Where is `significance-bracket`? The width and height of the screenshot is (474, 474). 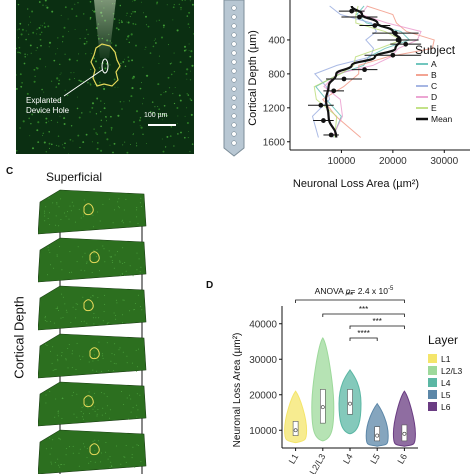 significance-bracket is located at coordinates (350, 301).